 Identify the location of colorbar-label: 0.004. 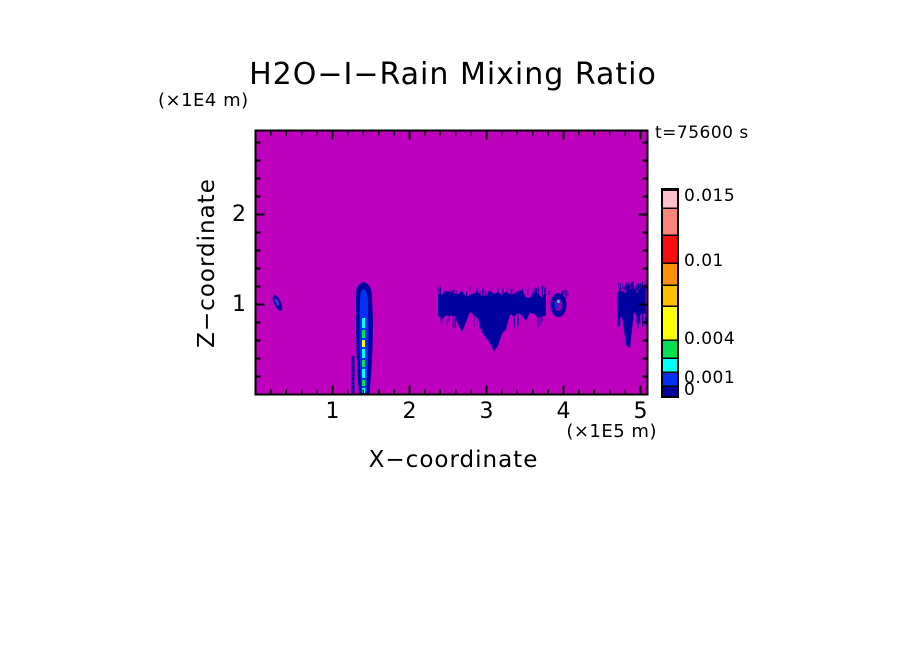
(710, 339).